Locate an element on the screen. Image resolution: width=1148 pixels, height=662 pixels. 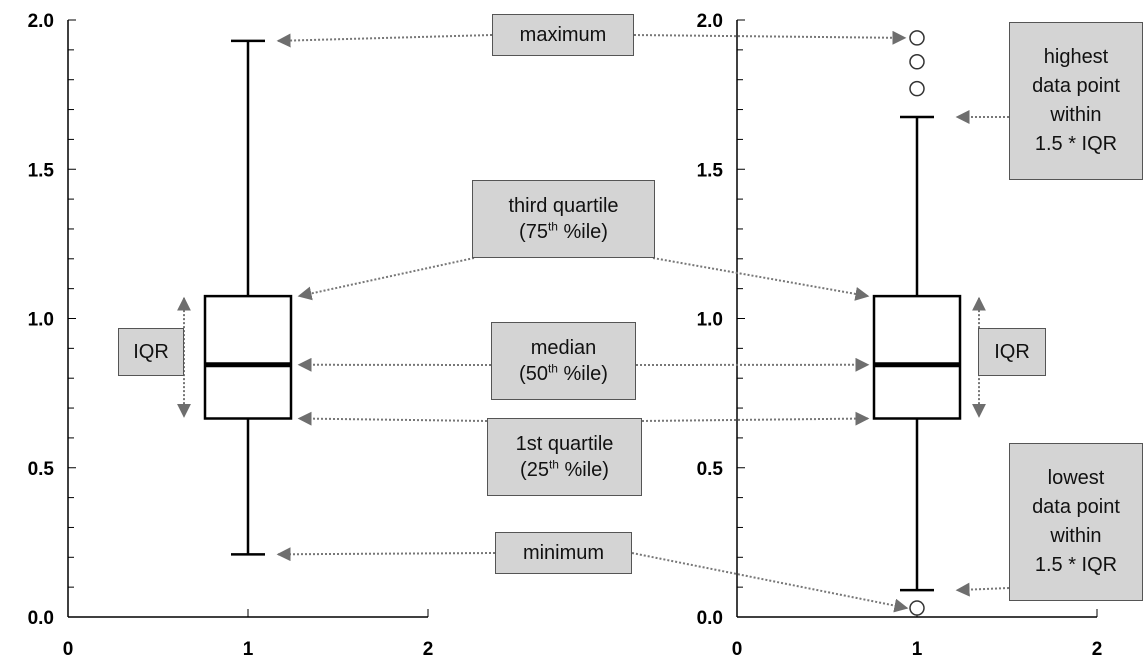
arrow-q1-right is located at coordinates (755, 418).